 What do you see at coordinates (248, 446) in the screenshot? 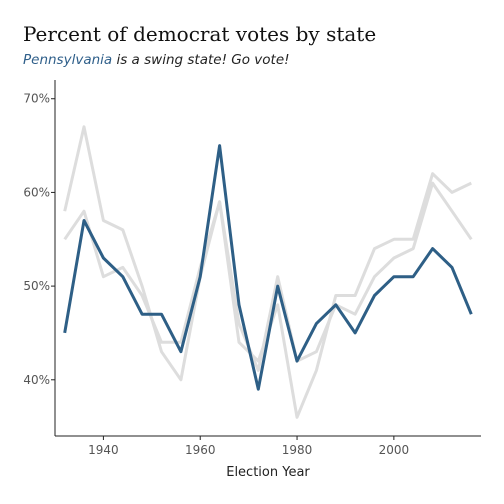
I see `x-axis-ticks: 1940 1960 1980 2000` at bounding box center [248, 446].